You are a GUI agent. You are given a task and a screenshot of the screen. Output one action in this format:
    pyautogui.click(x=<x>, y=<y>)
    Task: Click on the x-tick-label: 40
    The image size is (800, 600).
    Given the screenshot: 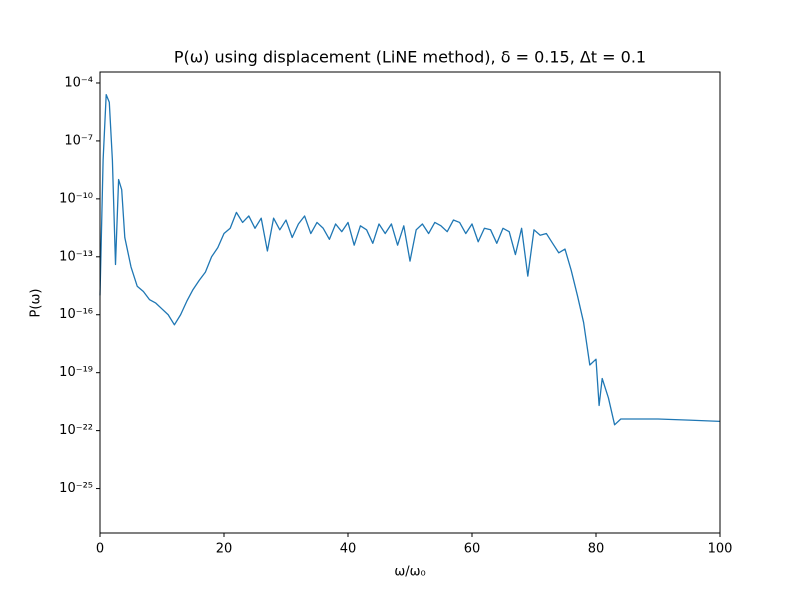 What is the action you would take?
    pyautogui.click(x=348, y=549)
    